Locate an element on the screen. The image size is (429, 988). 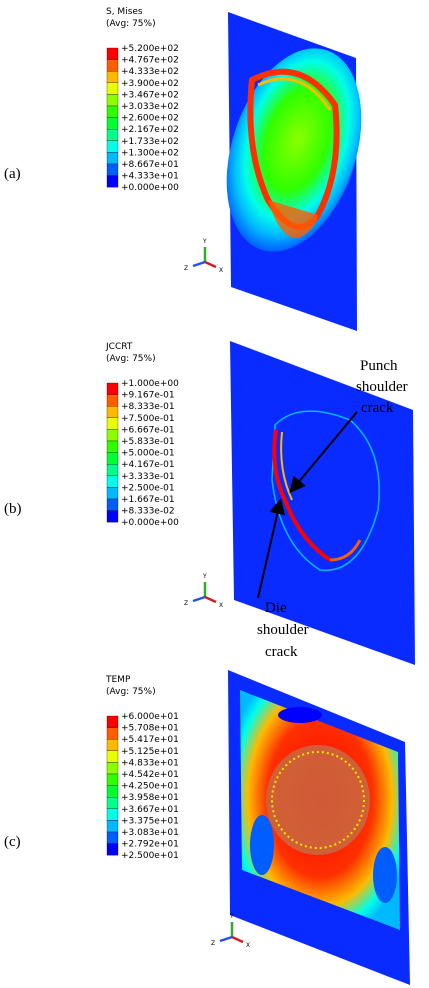
panel-label: (b) is located at coordinates (13, 509).